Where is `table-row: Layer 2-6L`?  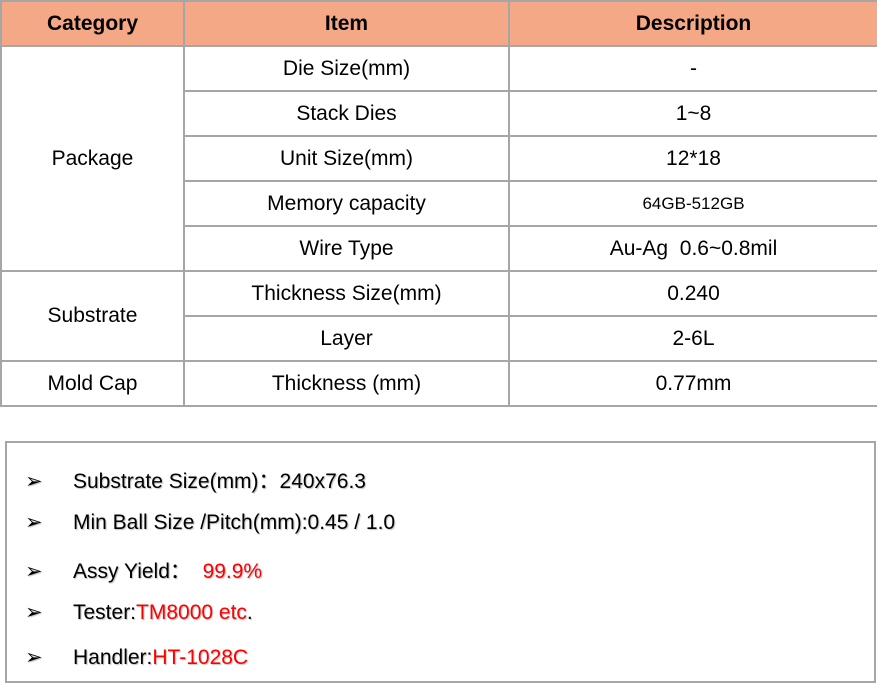
table-row: Layer 2-6L is located at coordinates (439, 338).